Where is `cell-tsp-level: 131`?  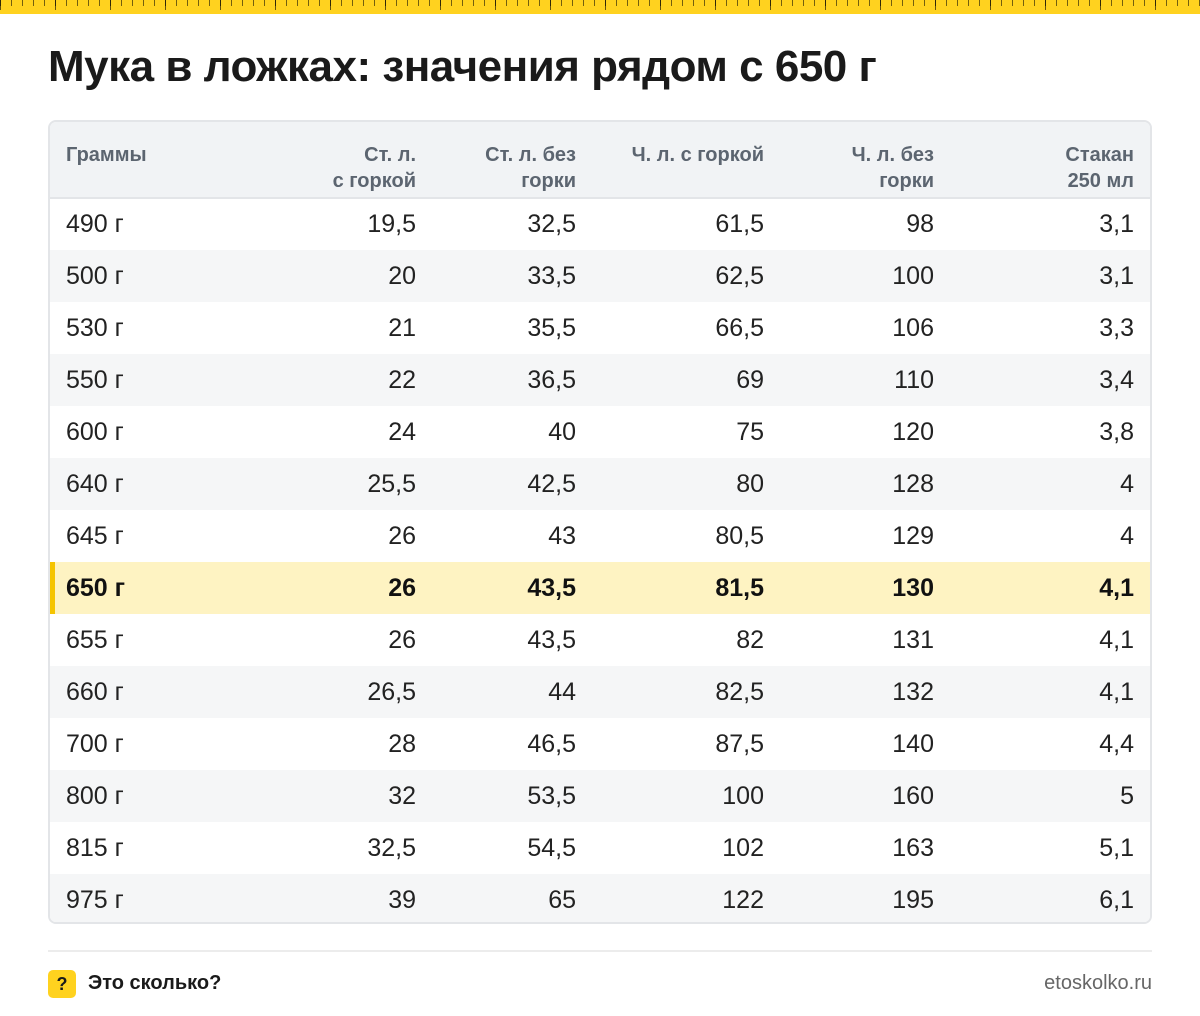
cell-tsp-level: 131 is located at coordinates (913, 639).